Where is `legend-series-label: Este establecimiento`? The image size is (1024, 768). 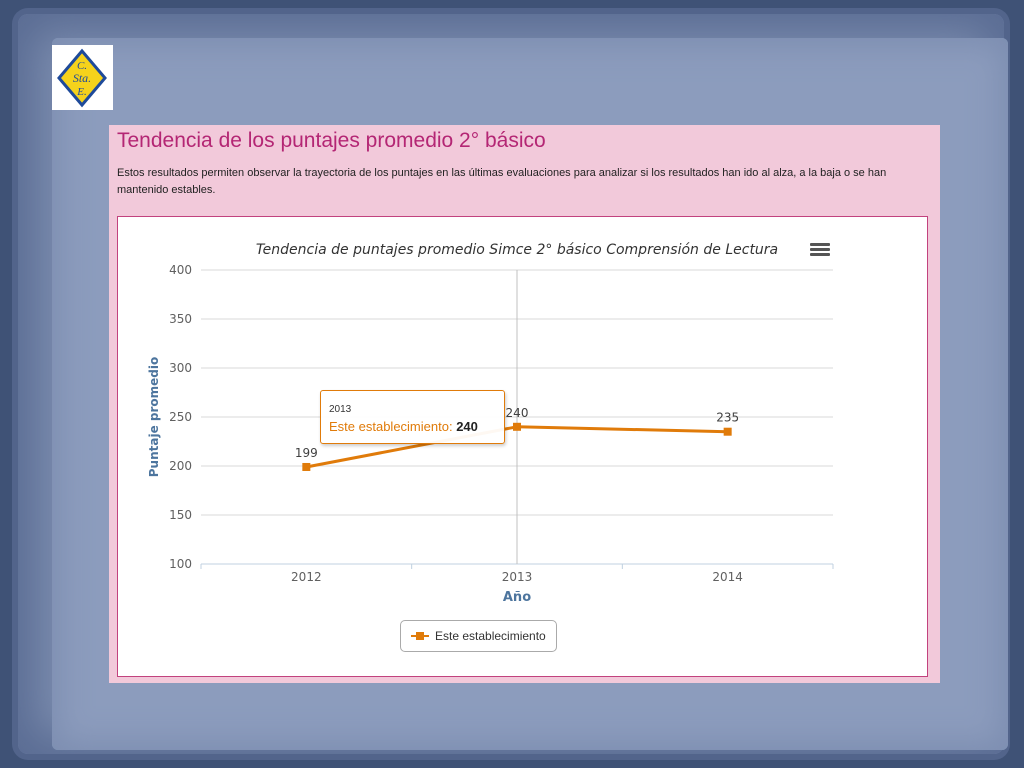 legend-series-label: Este establecimiento is located at coordinates (490, 636).